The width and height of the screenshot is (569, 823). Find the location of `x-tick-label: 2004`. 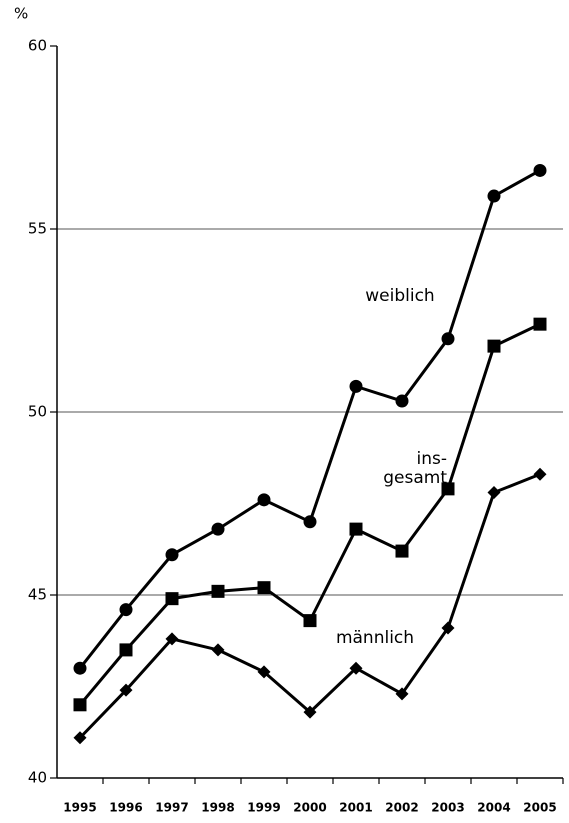

x-tick-label: 2004 is located at coordinates (493, 808).